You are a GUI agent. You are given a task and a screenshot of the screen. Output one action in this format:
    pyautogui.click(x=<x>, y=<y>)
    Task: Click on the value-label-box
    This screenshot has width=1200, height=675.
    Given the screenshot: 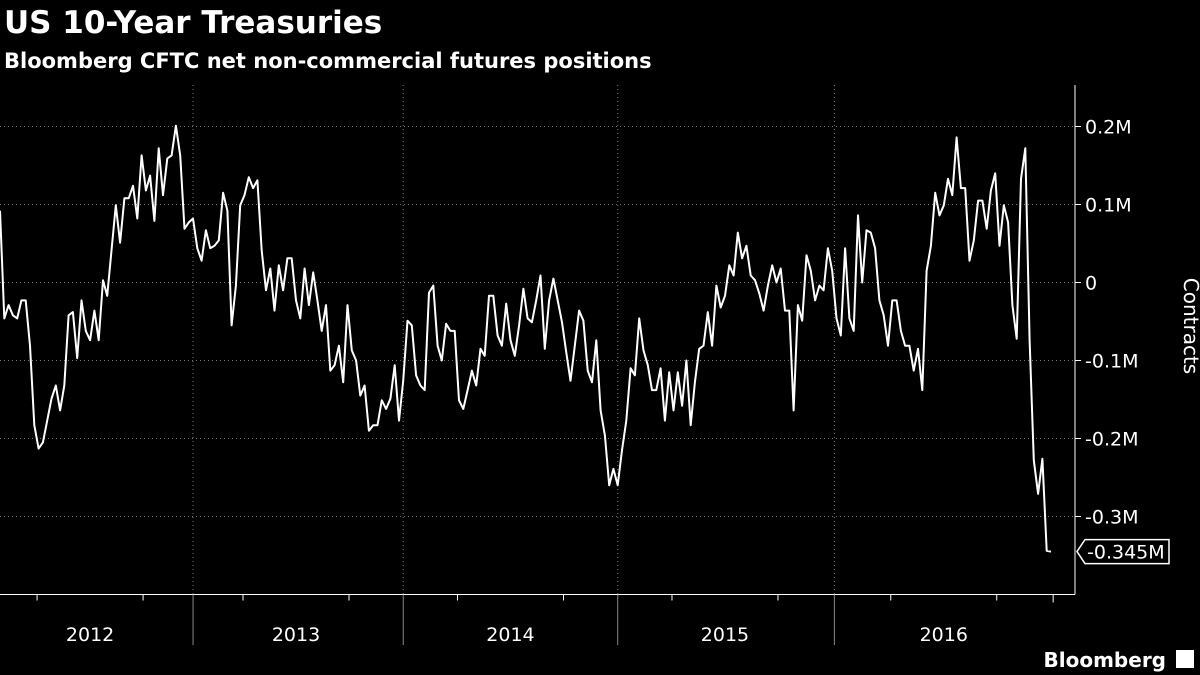 What is the action you would take?
    pyautogui.click(x=1123, y=551)
    